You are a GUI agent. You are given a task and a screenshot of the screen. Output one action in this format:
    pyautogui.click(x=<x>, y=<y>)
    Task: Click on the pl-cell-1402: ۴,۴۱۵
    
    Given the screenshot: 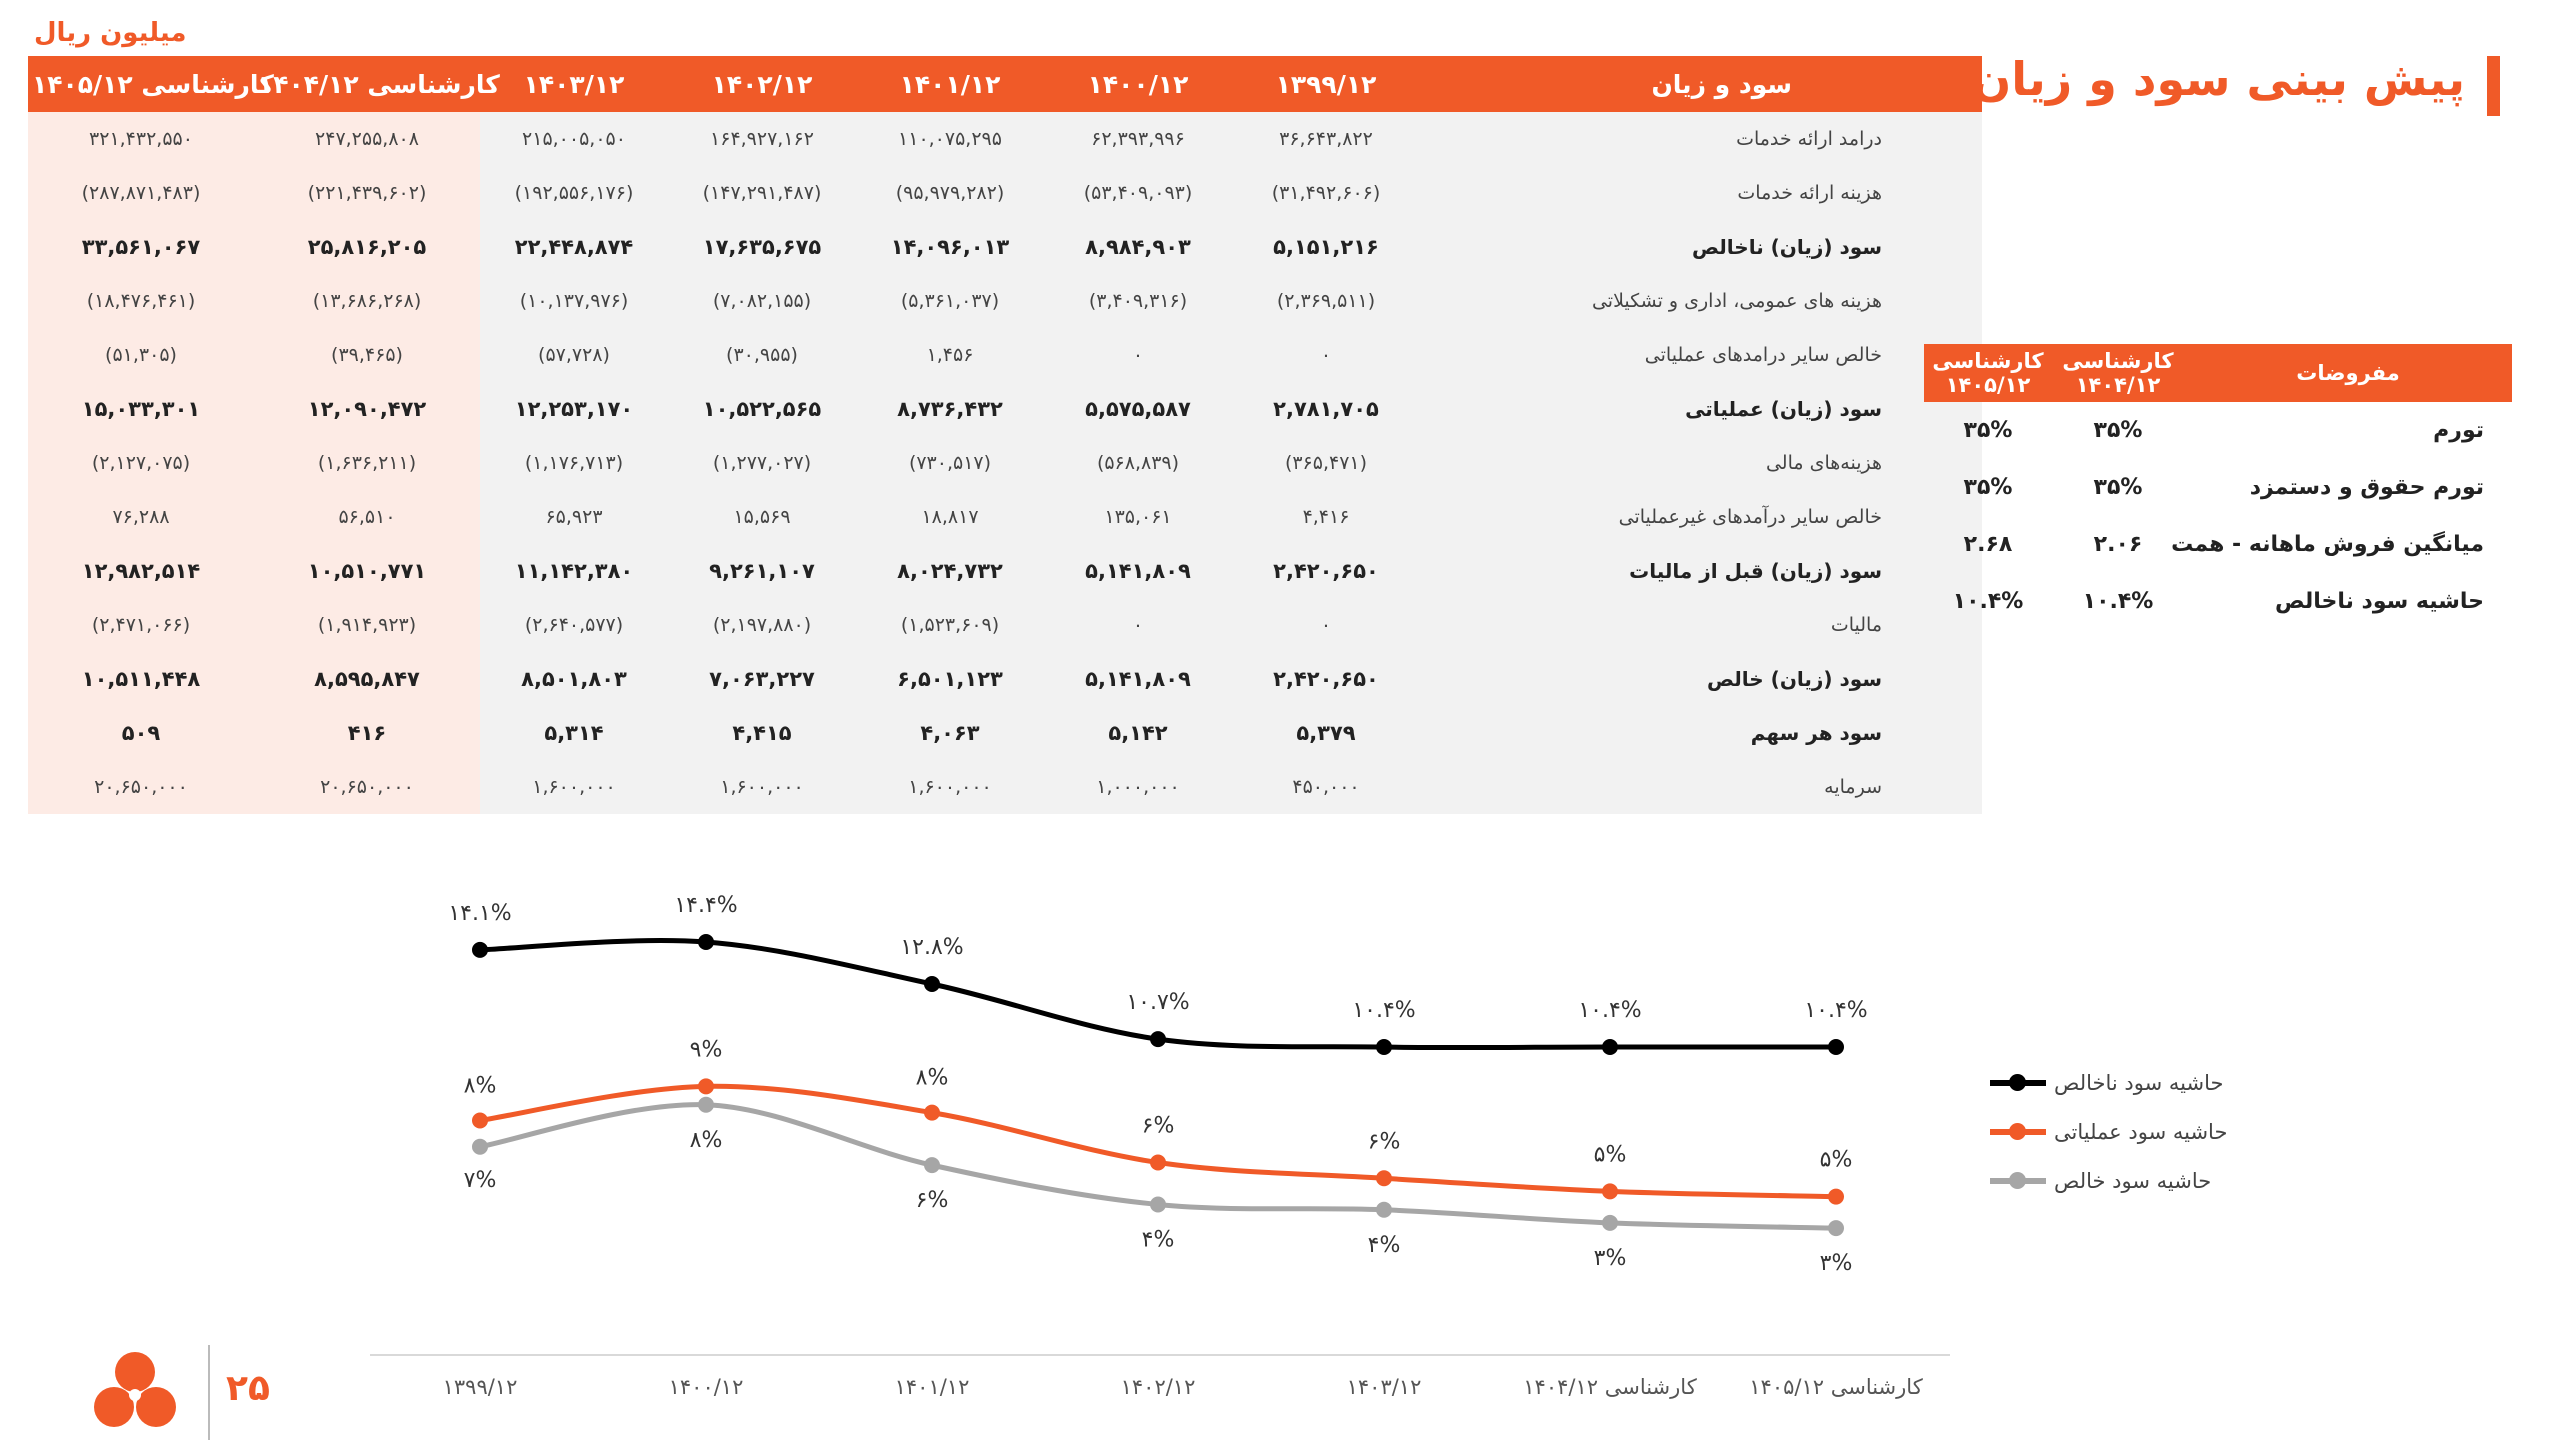 What is the action you would take?
    pyautogui.click(x=762, y=733)
    